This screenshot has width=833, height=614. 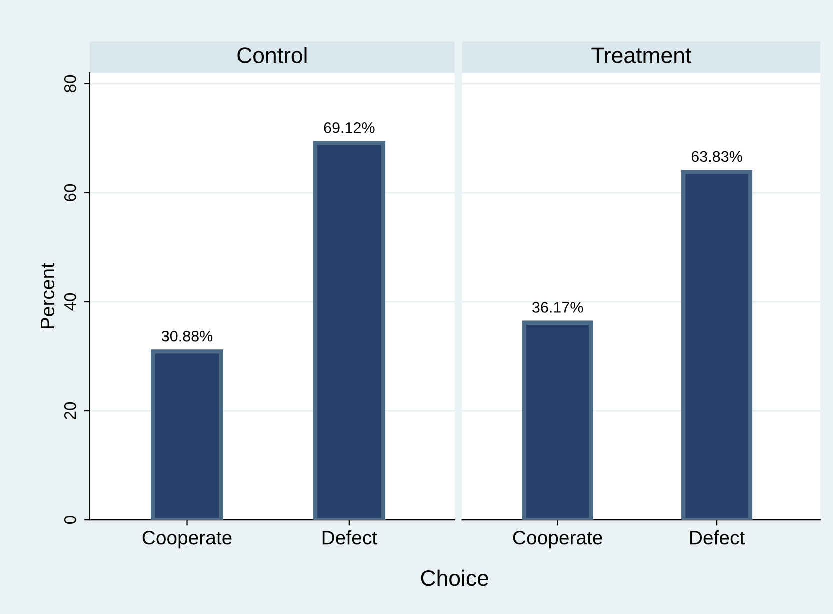 I want to click on chart-title: Control, so click(x=272, y=55).